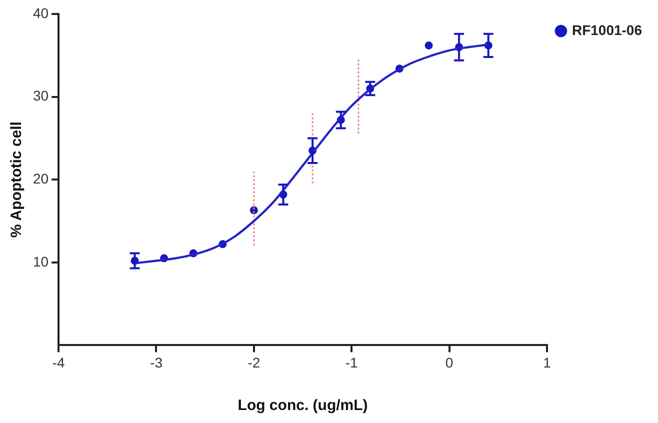 Image resolution: width=658 pixels, height=423 pixels. Describe the element at coordinates (40, 96) in the screenshot. I see `y-tick-label: 30` at that location.